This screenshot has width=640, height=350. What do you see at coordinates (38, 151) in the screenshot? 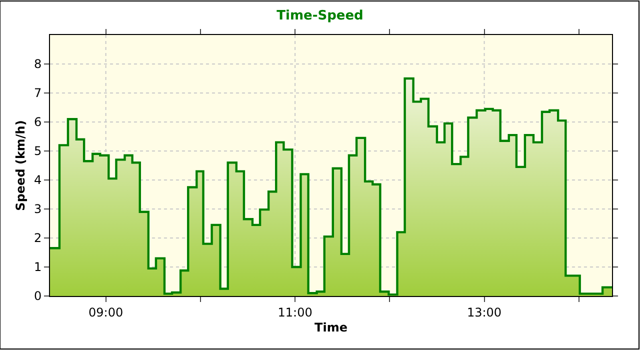
I see `y-tick-label: 5` at bounding box center [38, 151].